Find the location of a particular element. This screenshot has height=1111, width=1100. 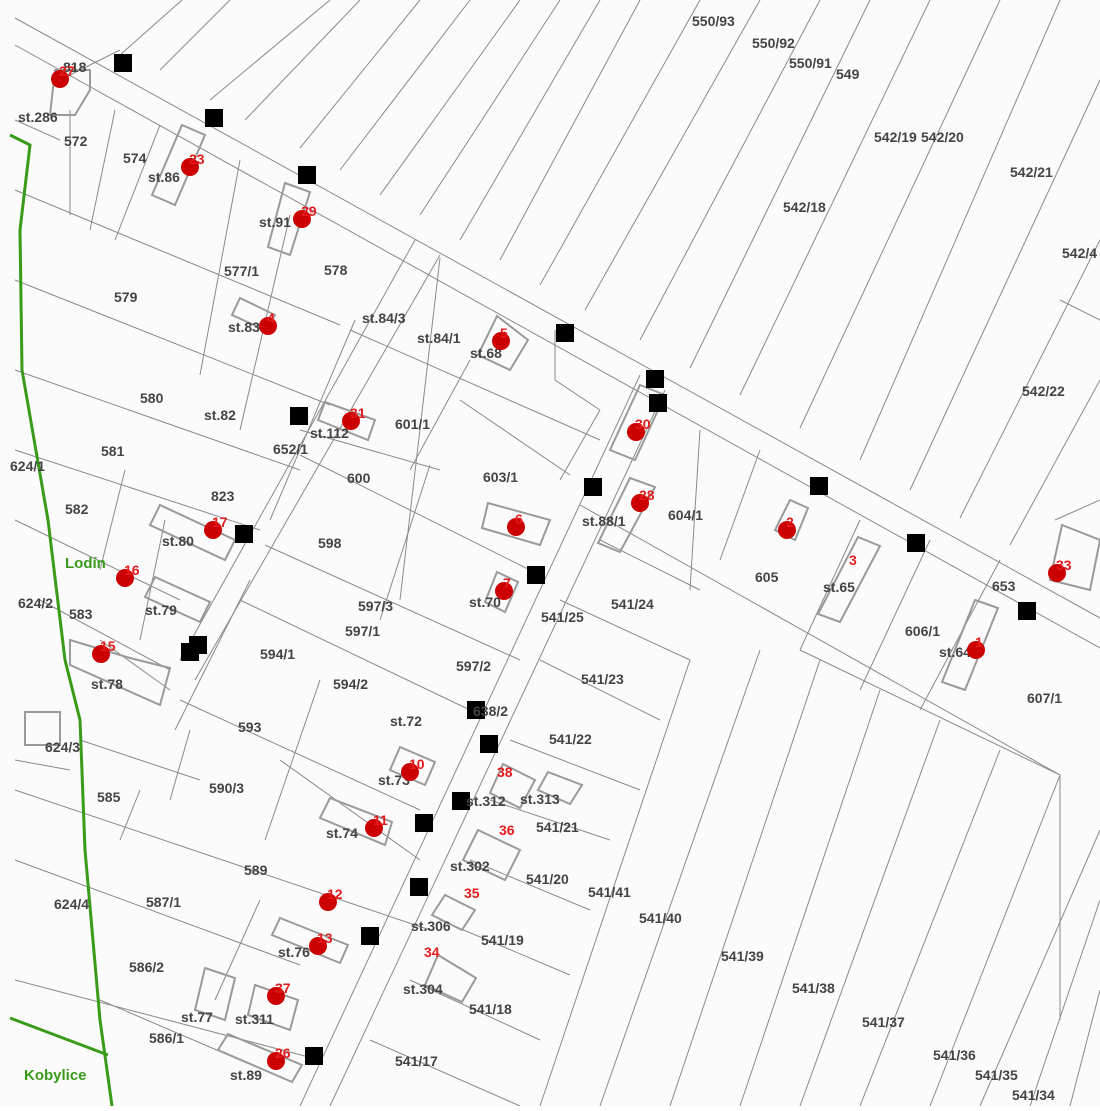

parcel-label: st.79 is located at coordinates (161, 610).